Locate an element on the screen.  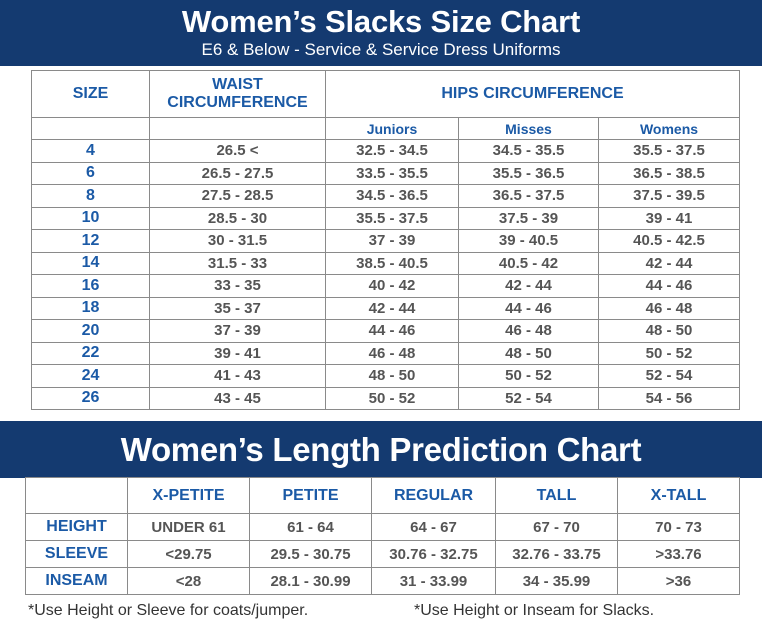
waist-value: 27.5 - 28.5 is located at coordinates (237, 196).